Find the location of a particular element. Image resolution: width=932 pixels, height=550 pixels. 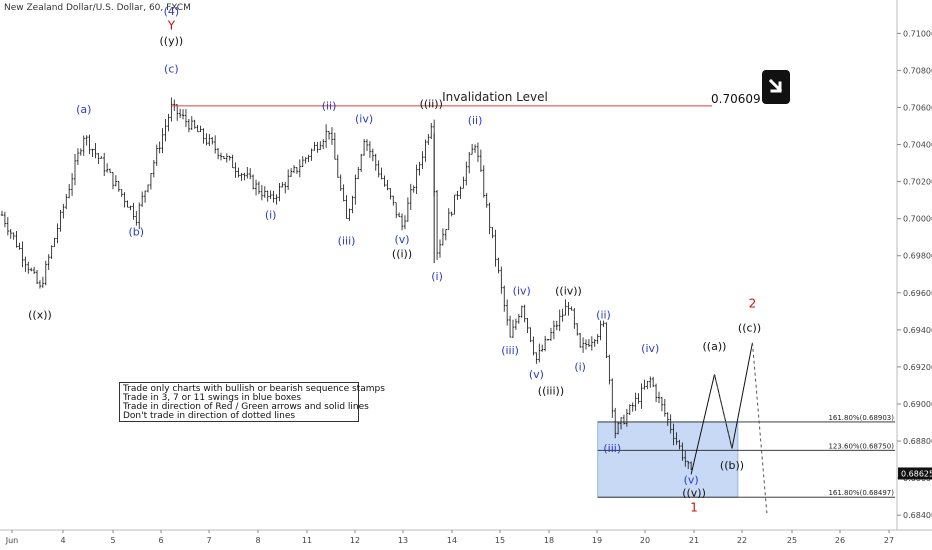

wave-label: (b) is located at coordinates (137, 231).